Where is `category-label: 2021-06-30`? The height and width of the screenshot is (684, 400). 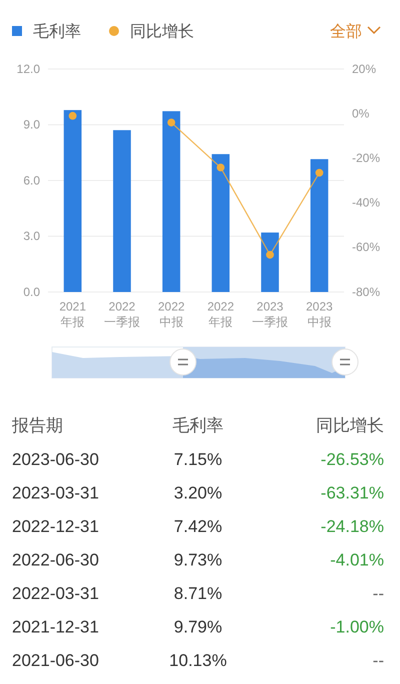 category-label: 2021-06-30 is located at coordinates (55, 660).